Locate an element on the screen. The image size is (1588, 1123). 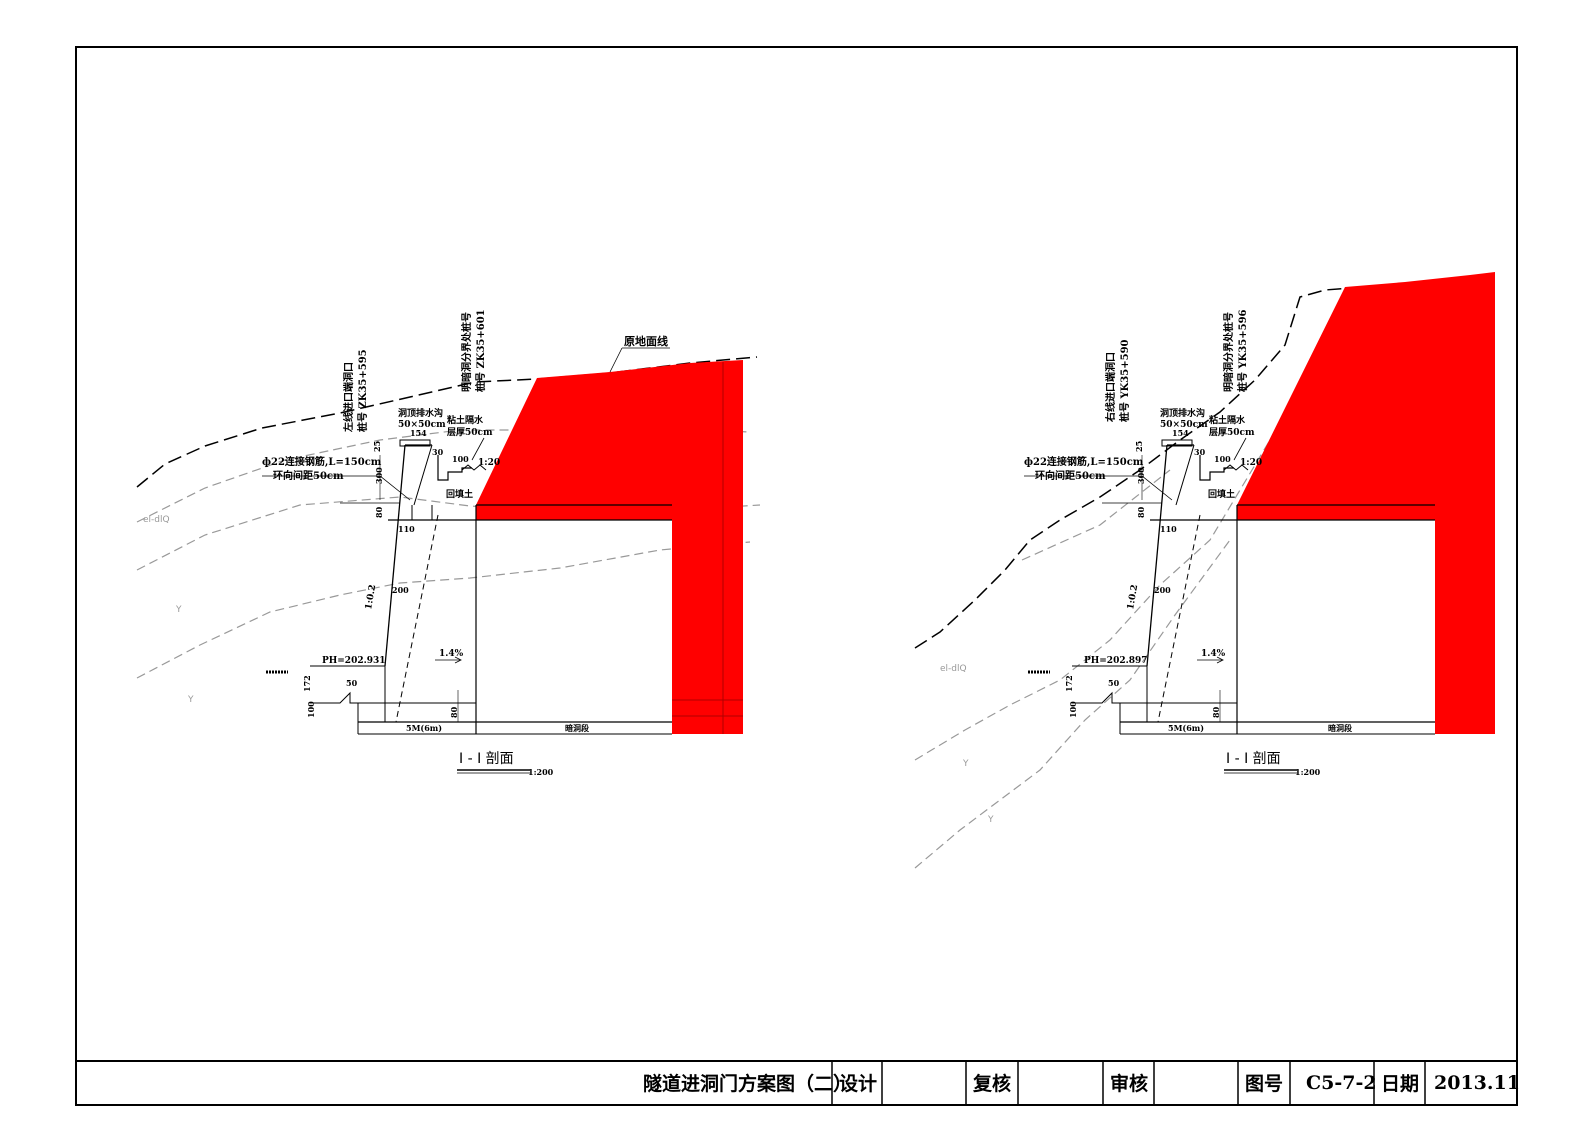
left-soil-label: el-dlQ is located at coordinates (156, 520).